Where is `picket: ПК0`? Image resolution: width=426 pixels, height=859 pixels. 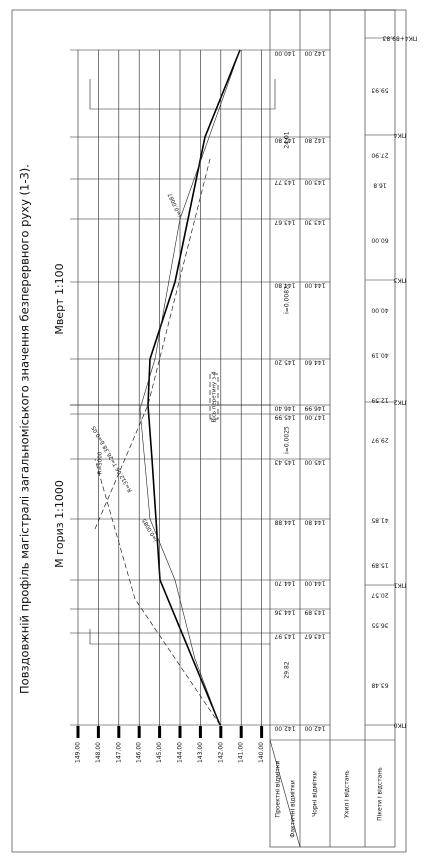
picket: ПК0 is located at coordinates (400, 725).